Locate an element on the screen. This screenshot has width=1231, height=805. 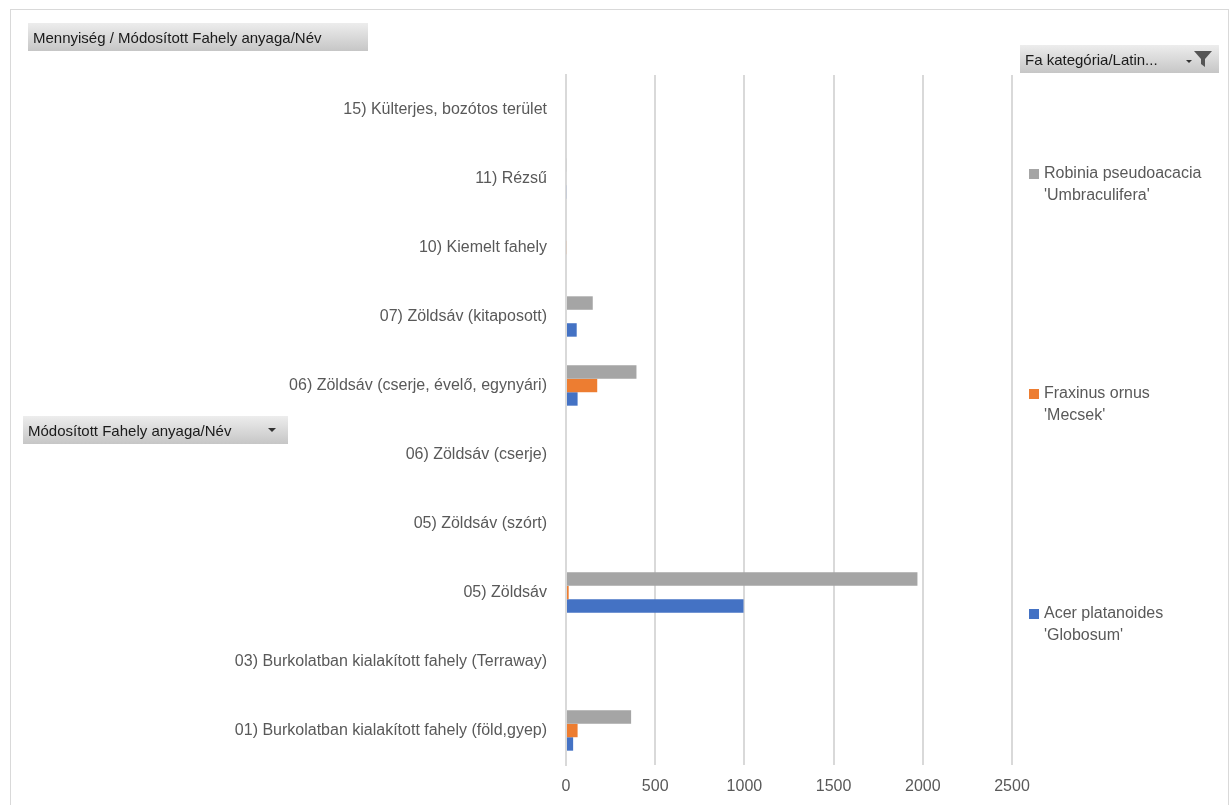
legend-label: Robinia pseudoacacia 'Umbraculifera' is located at coordinates (1123, 184).